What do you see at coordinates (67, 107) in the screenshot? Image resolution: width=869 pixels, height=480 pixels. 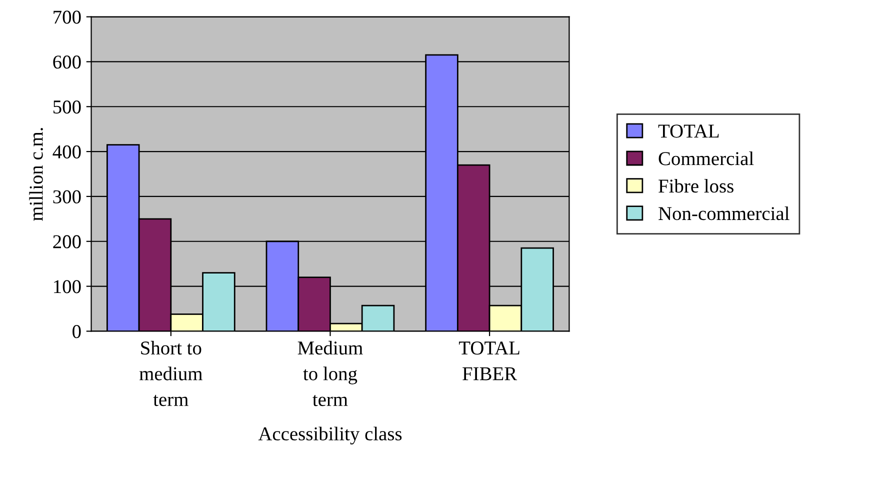 I see `y-tick-label: 500` at bounding box center [67, 107].